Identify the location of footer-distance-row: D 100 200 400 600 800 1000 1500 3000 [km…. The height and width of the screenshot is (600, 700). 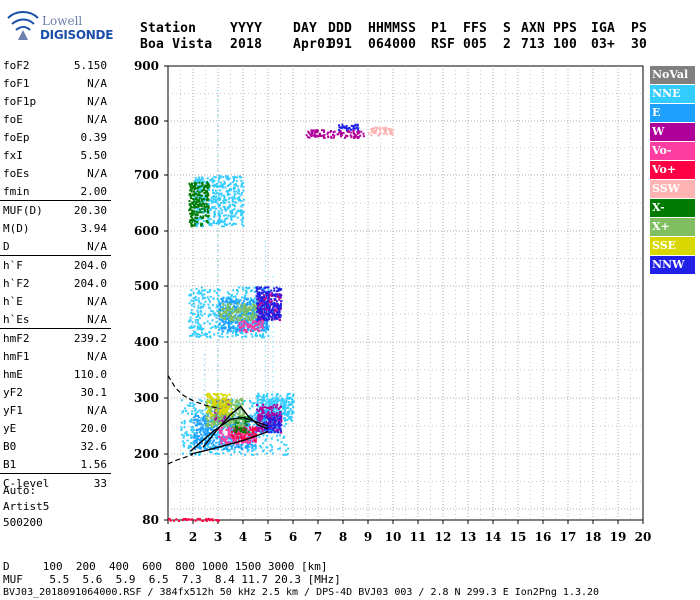
(165, 566).